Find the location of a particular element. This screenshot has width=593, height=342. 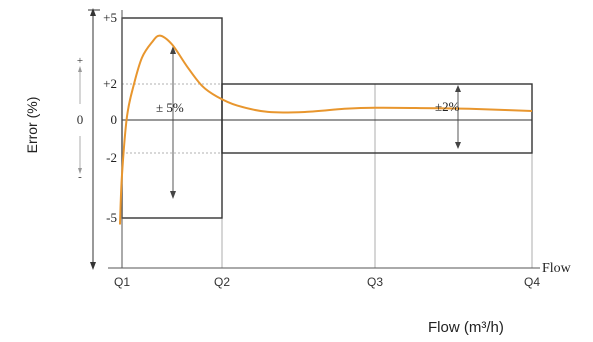

x-axis-end-label: Flow is located at coordinates (557, 268).